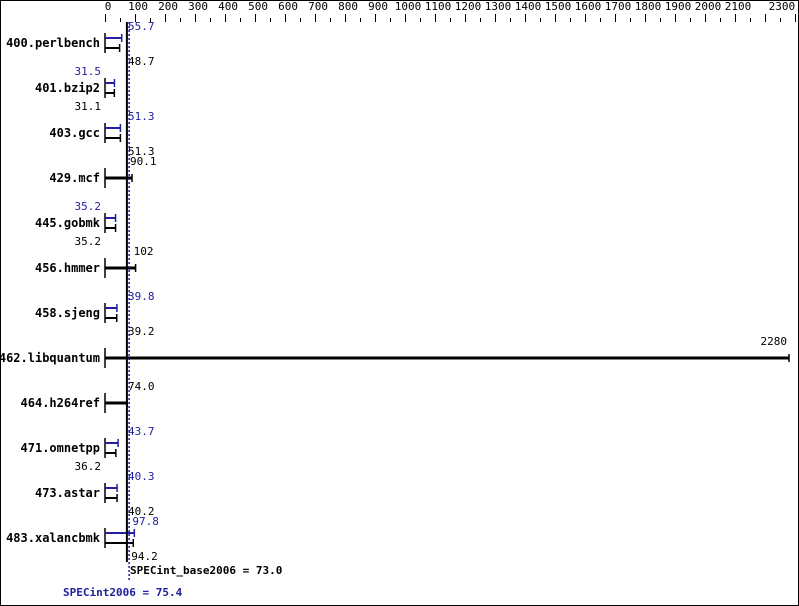 This screenshot has height=606, width=799. I want to click on value-label: 74.0, so click(141, 386).